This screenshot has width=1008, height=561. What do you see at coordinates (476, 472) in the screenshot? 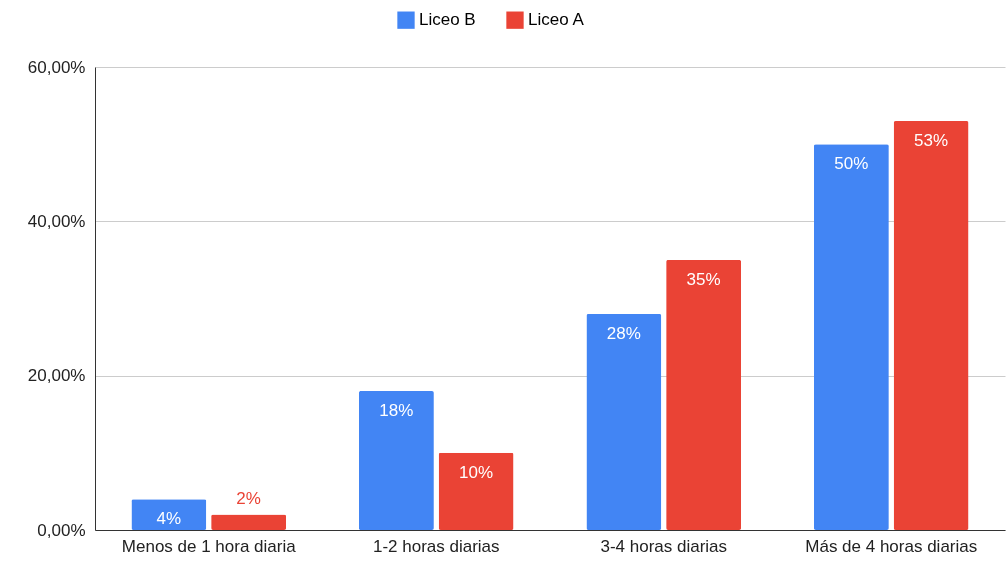
I see `data-label: 10%` at bounding box center [476, 472].